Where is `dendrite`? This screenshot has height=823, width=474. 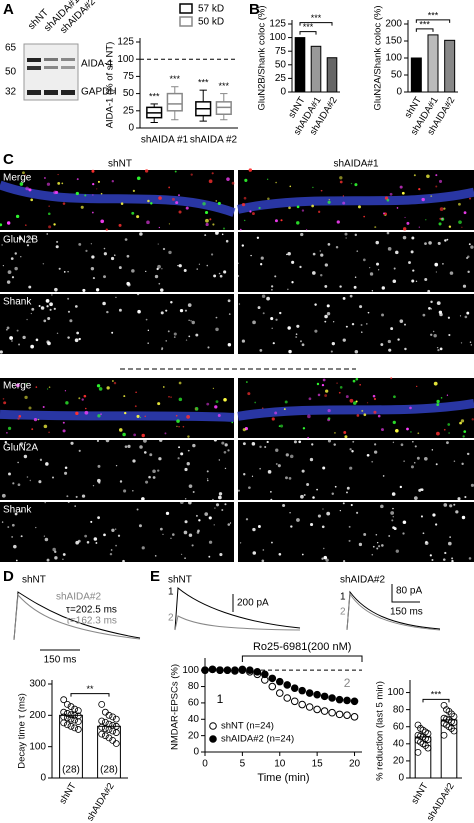 dendrite is located at coordinates (355, 410).